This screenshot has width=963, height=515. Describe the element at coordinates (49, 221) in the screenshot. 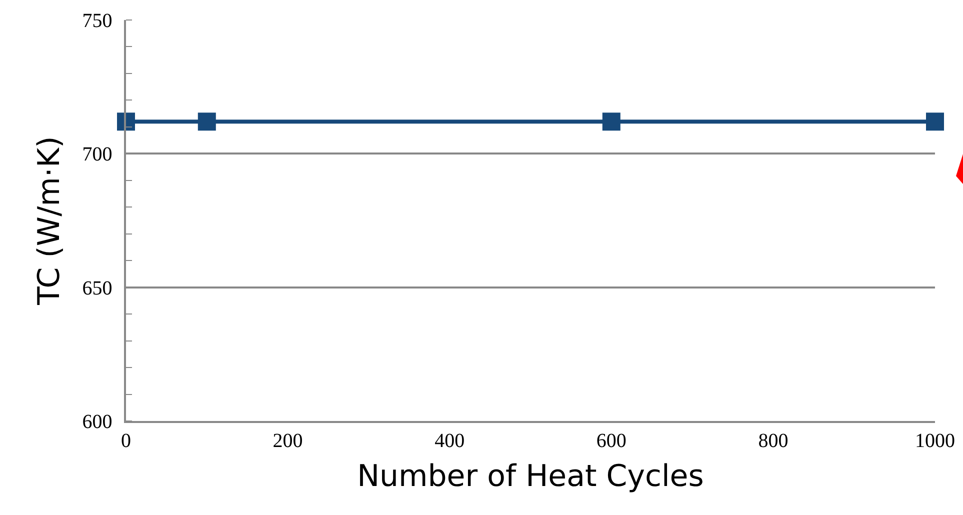

I see `y-axis-title: TC (W/m·K)` at that location.